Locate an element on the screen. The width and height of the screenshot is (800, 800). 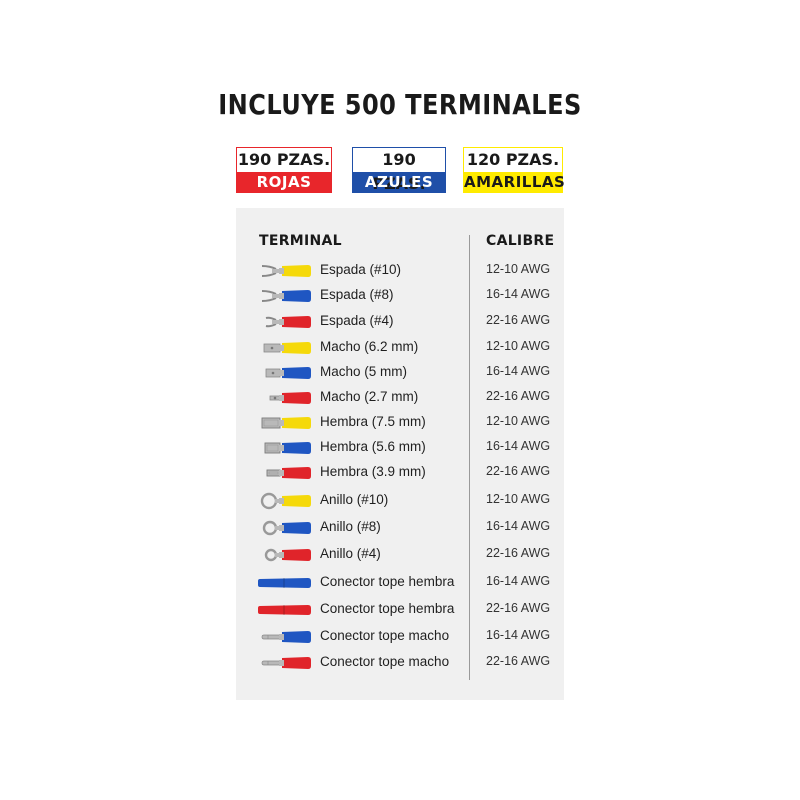
terminal-row: Conector tope hembra 16-14 AWG is located at coordinates (400, 583).